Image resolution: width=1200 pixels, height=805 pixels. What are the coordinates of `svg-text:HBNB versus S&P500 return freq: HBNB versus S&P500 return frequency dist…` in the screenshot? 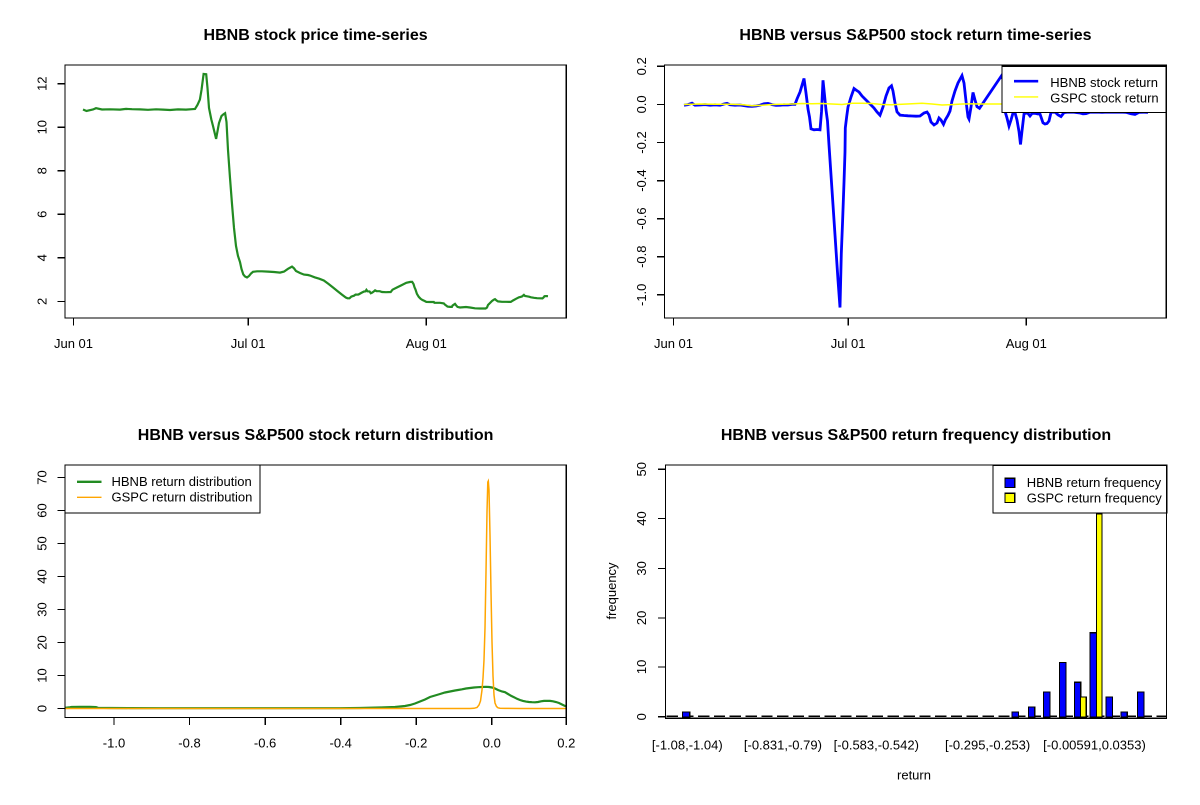 It's located at (916, 435).